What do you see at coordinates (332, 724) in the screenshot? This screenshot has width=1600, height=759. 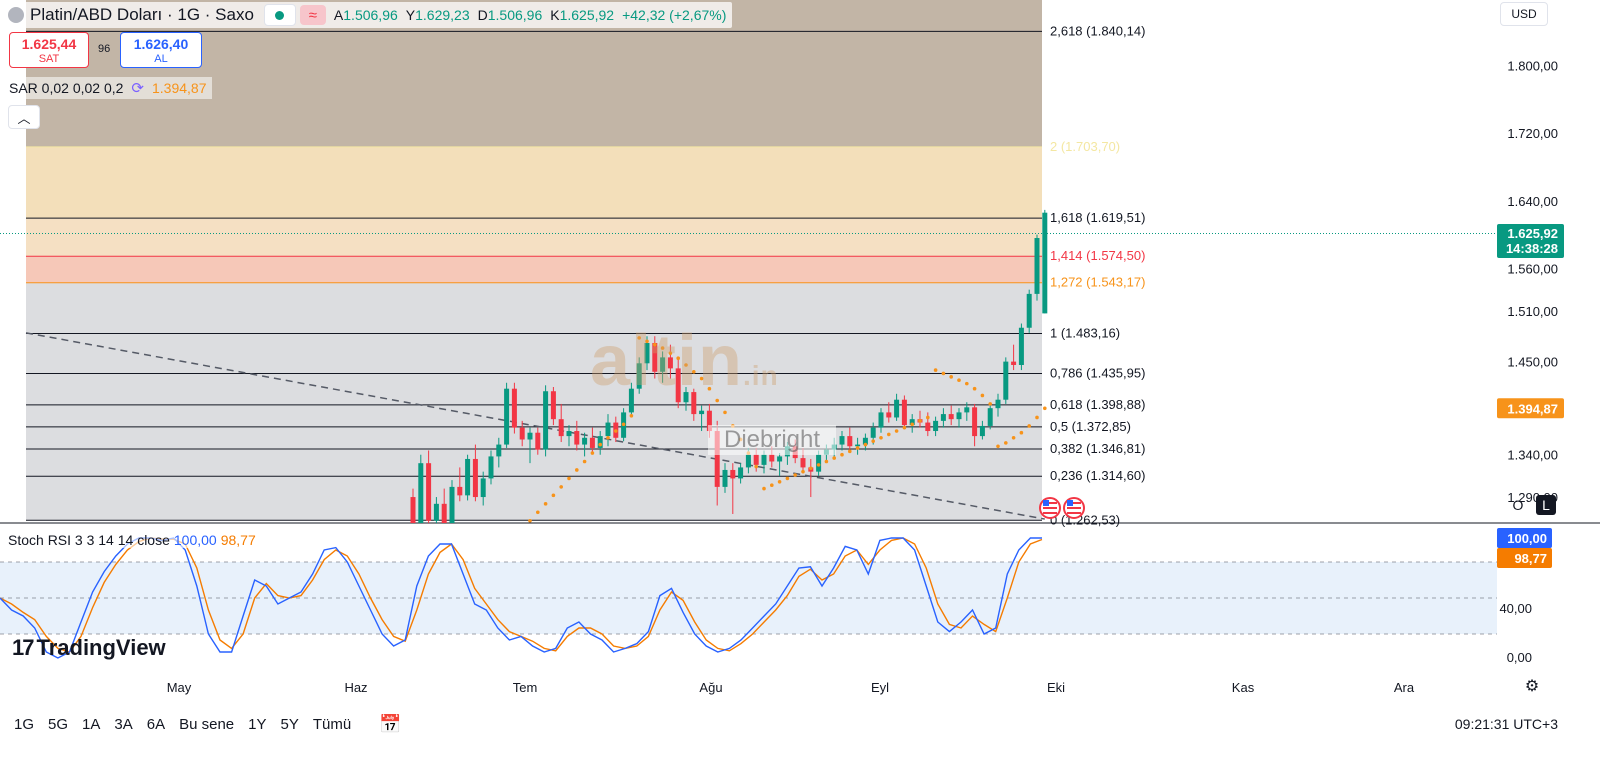 I see `range-button-8: Tümü` at bounding box center [332, 724].